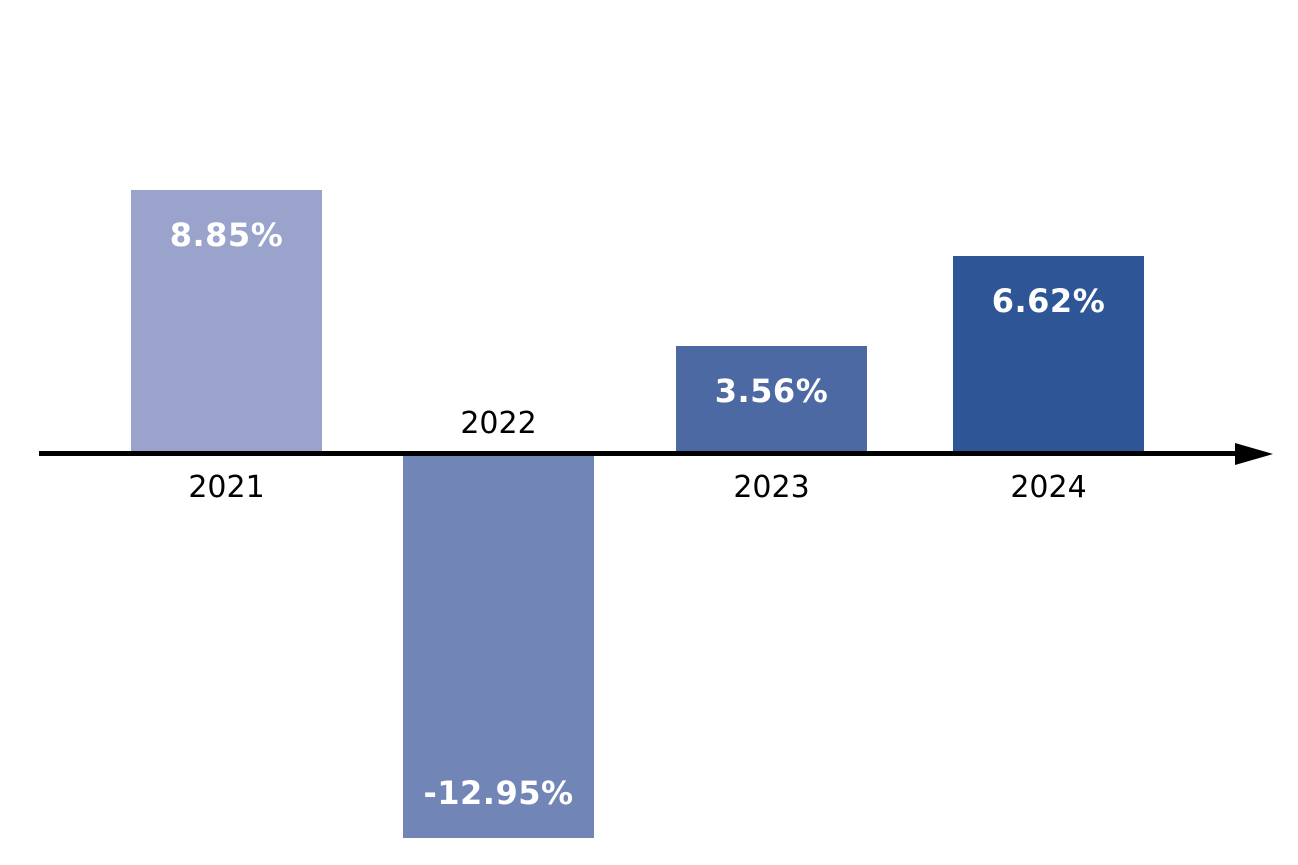 The width and height of the screenshot is (1298, 865). What do you see at coordinates (1048, 301) in the screenshot?
I see `bar-value-label: 6.62%` at bounding box center [1048, 301].